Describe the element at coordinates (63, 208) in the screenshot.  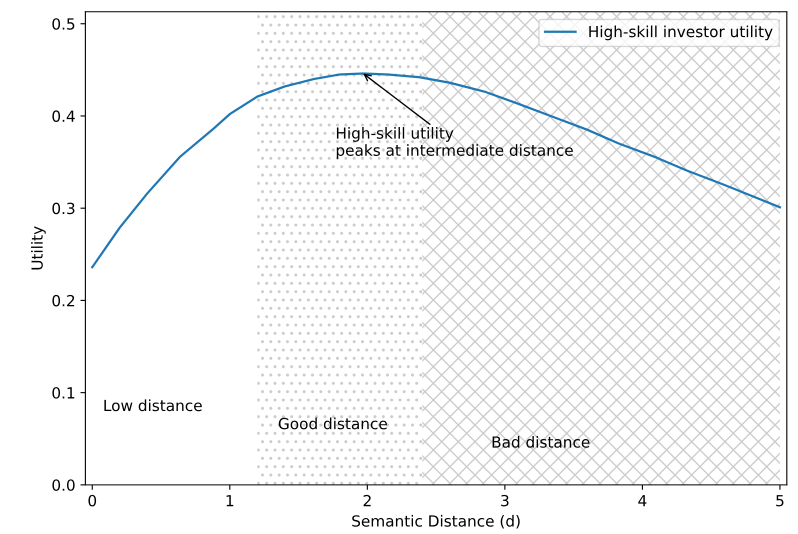
I see `y-tick-label: 0.3` at that location.